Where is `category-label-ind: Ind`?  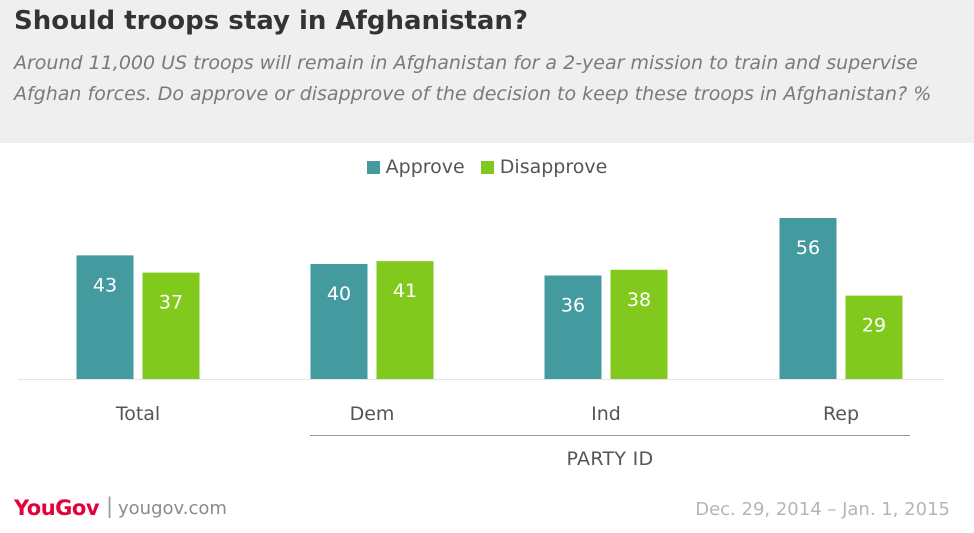
category-label-ind: Ind is located at coordinates (606, 414).